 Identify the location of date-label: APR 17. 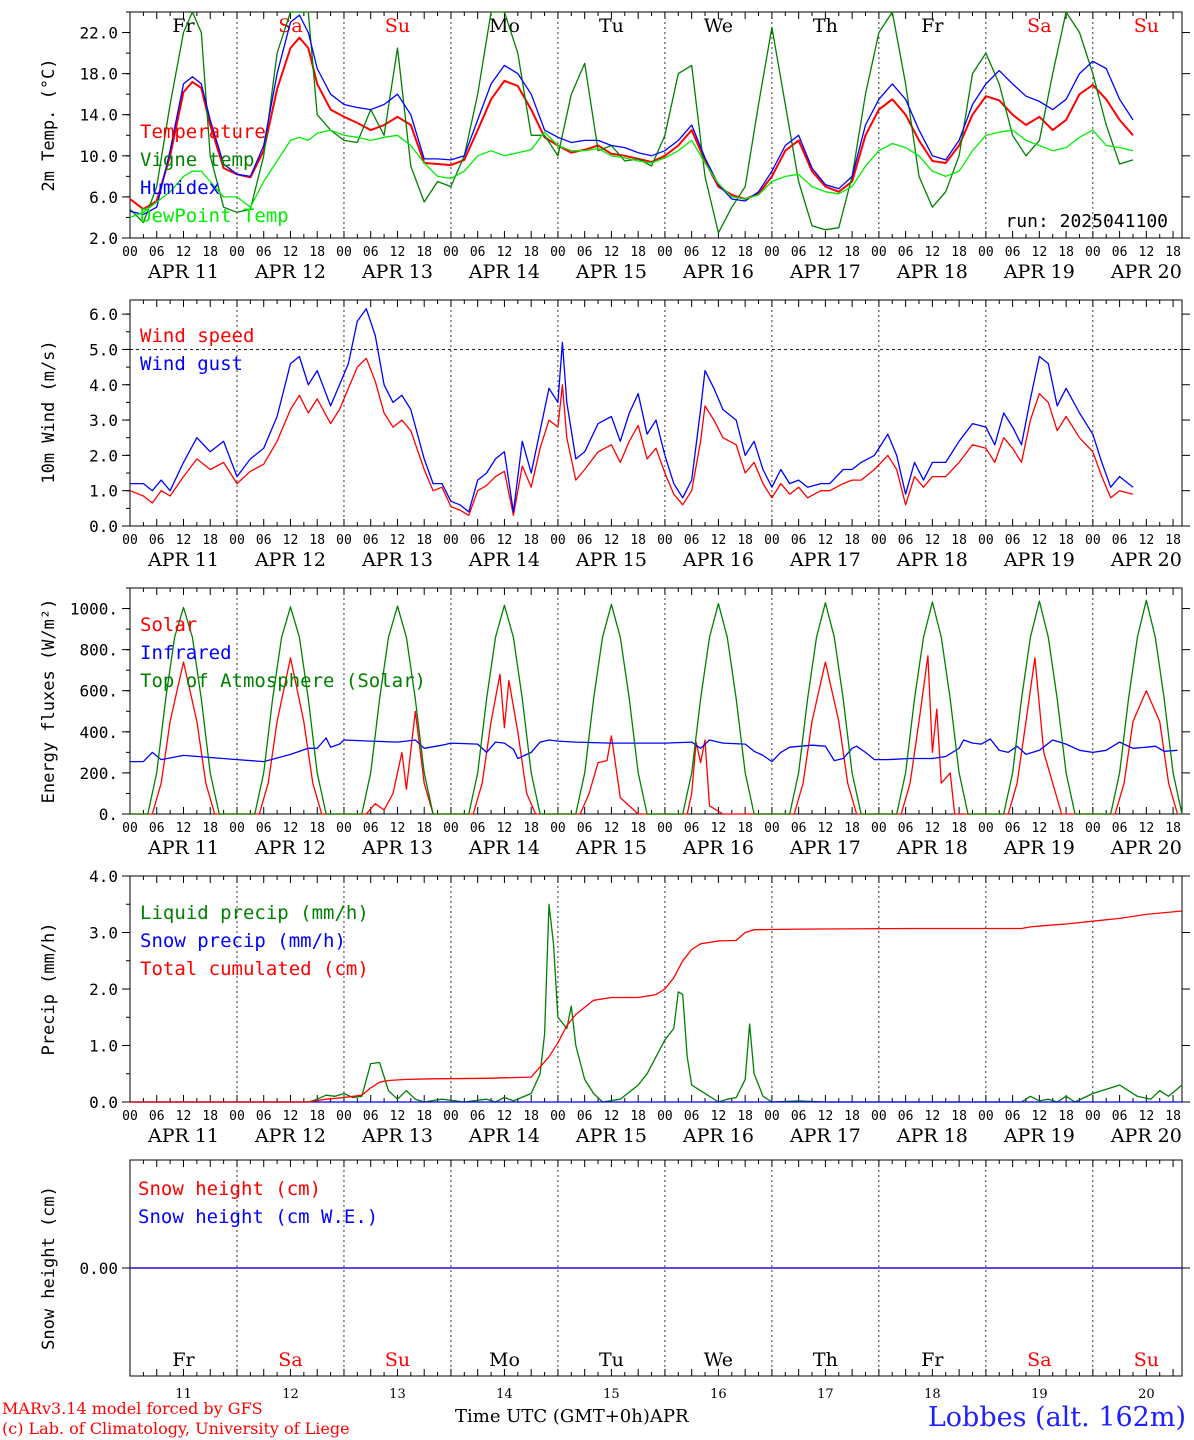
(825, 1136).